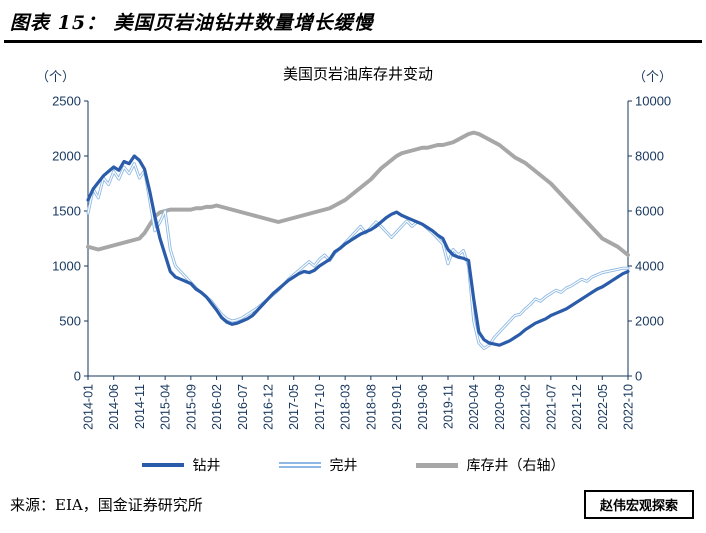 Image resolution: width=706 pixels, height=533 pixels. I want to click on legend-item-duc: 库存井（右轴）, so click(490, 465).